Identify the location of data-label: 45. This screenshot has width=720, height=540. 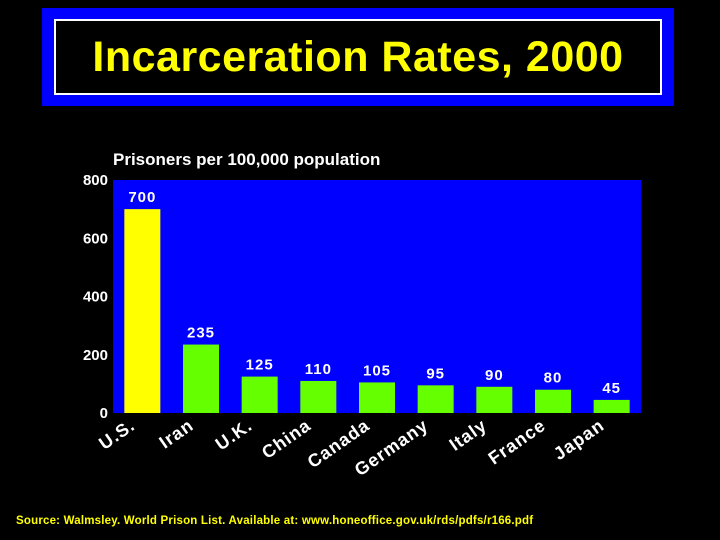
(611, 388).